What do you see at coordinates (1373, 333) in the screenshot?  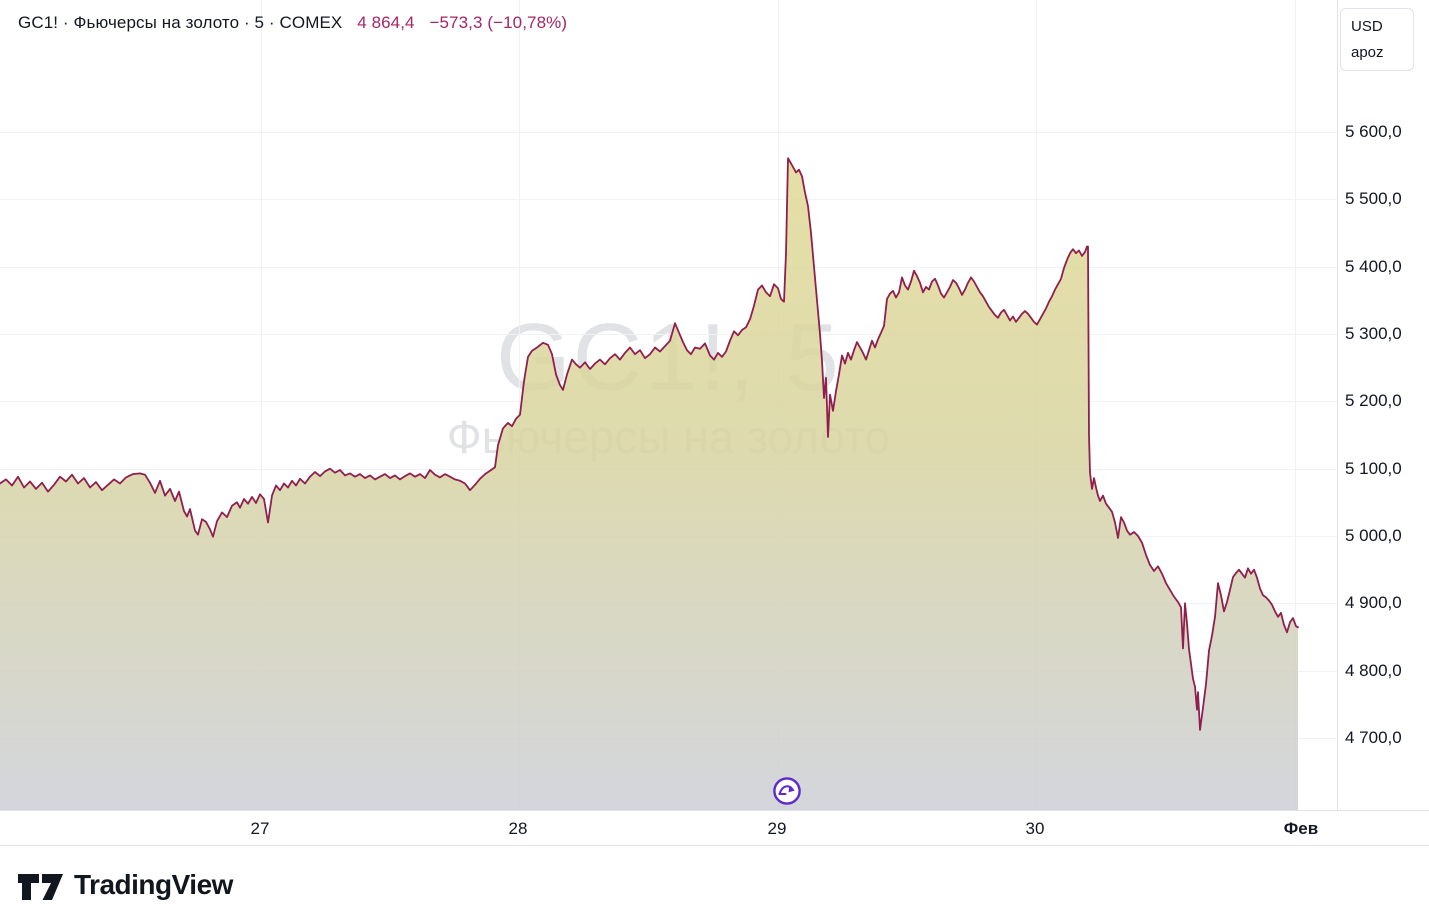 I see `price-label-5300: 5 300,0` at bounding box center [1373, 333].